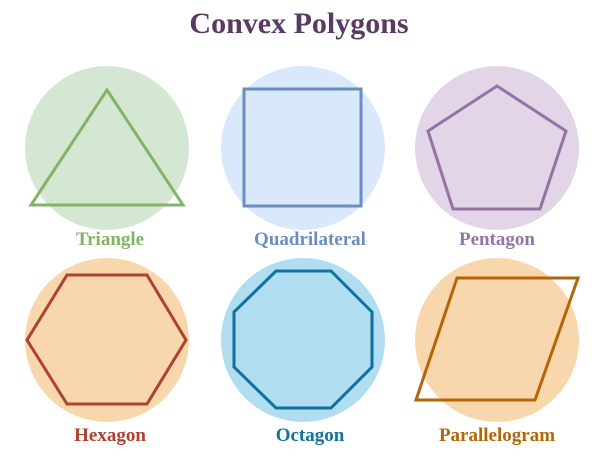  I want to click on quadrilateral-group: Quadrilateral, so click(303, 158).